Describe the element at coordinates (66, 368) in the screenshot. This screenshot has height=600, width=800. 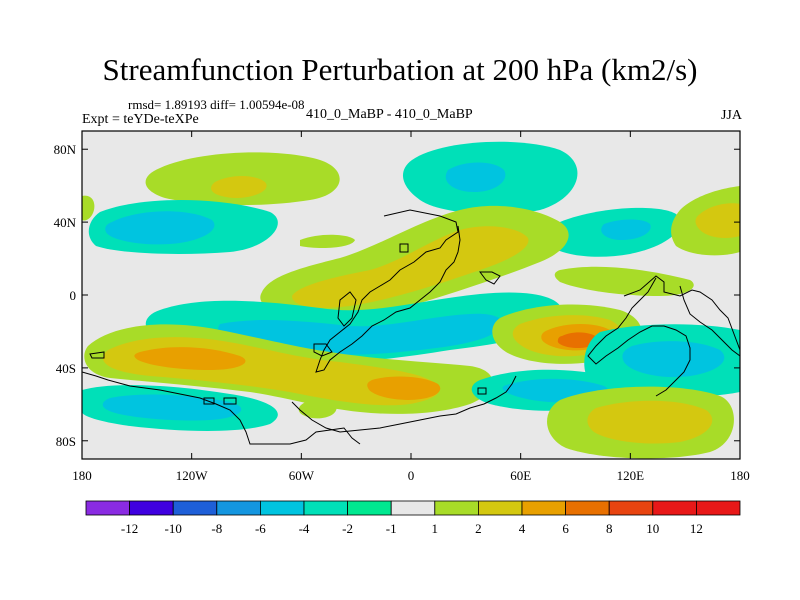
I see `y-tick-label: 40S` at that location.